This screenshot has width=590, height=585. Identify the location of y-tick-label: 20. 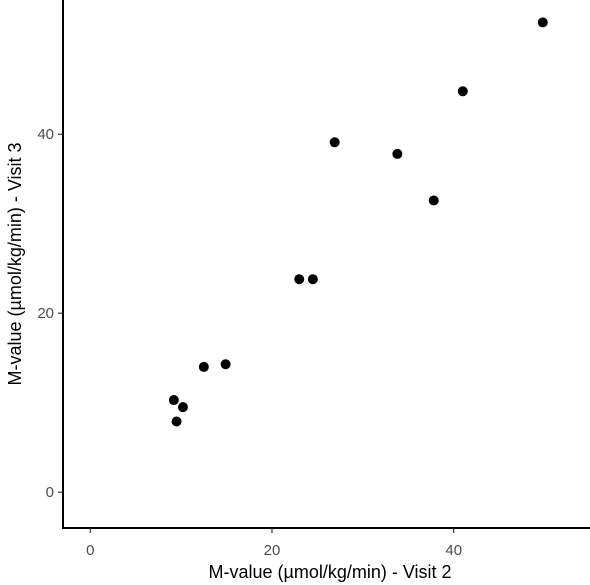
(45, 313).